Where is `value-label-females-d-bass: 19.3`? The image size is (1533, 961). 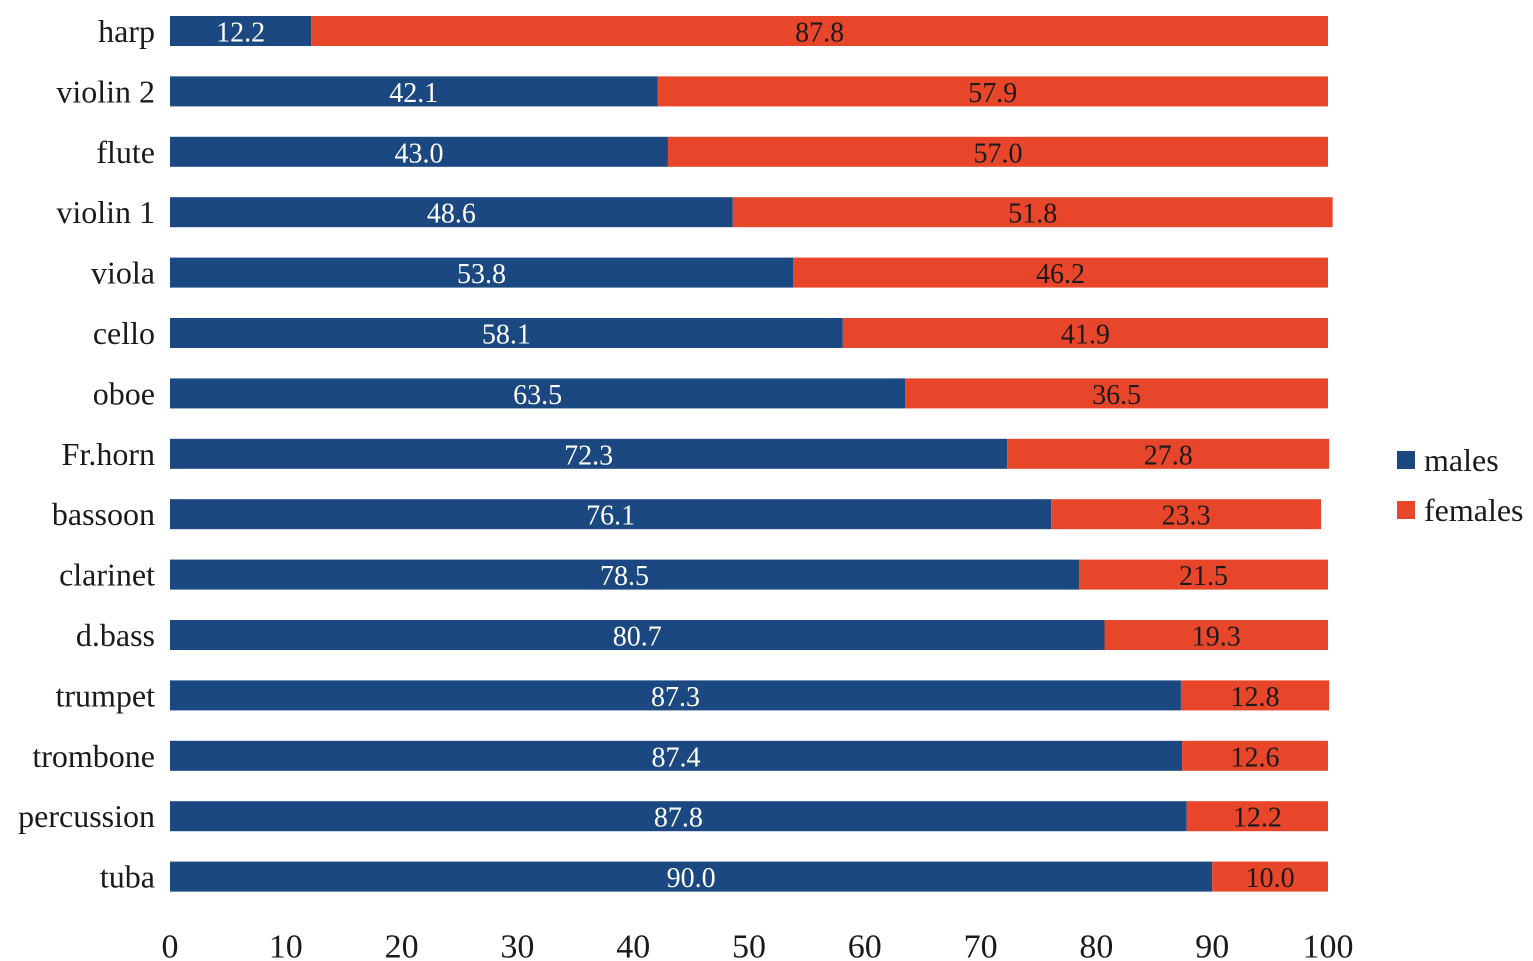
value-label-females-d-bass: 19.3 is located at coordinates (1216, 637).